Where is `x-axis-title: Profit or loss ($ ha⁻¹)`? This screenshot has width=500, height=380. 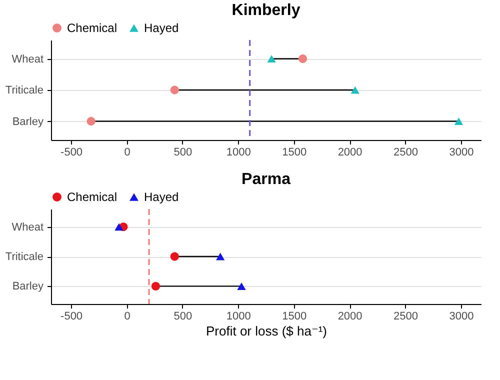 x-axis-title: Profit or loss ($ ha⁻¹) is located at coordinates (267, 331).